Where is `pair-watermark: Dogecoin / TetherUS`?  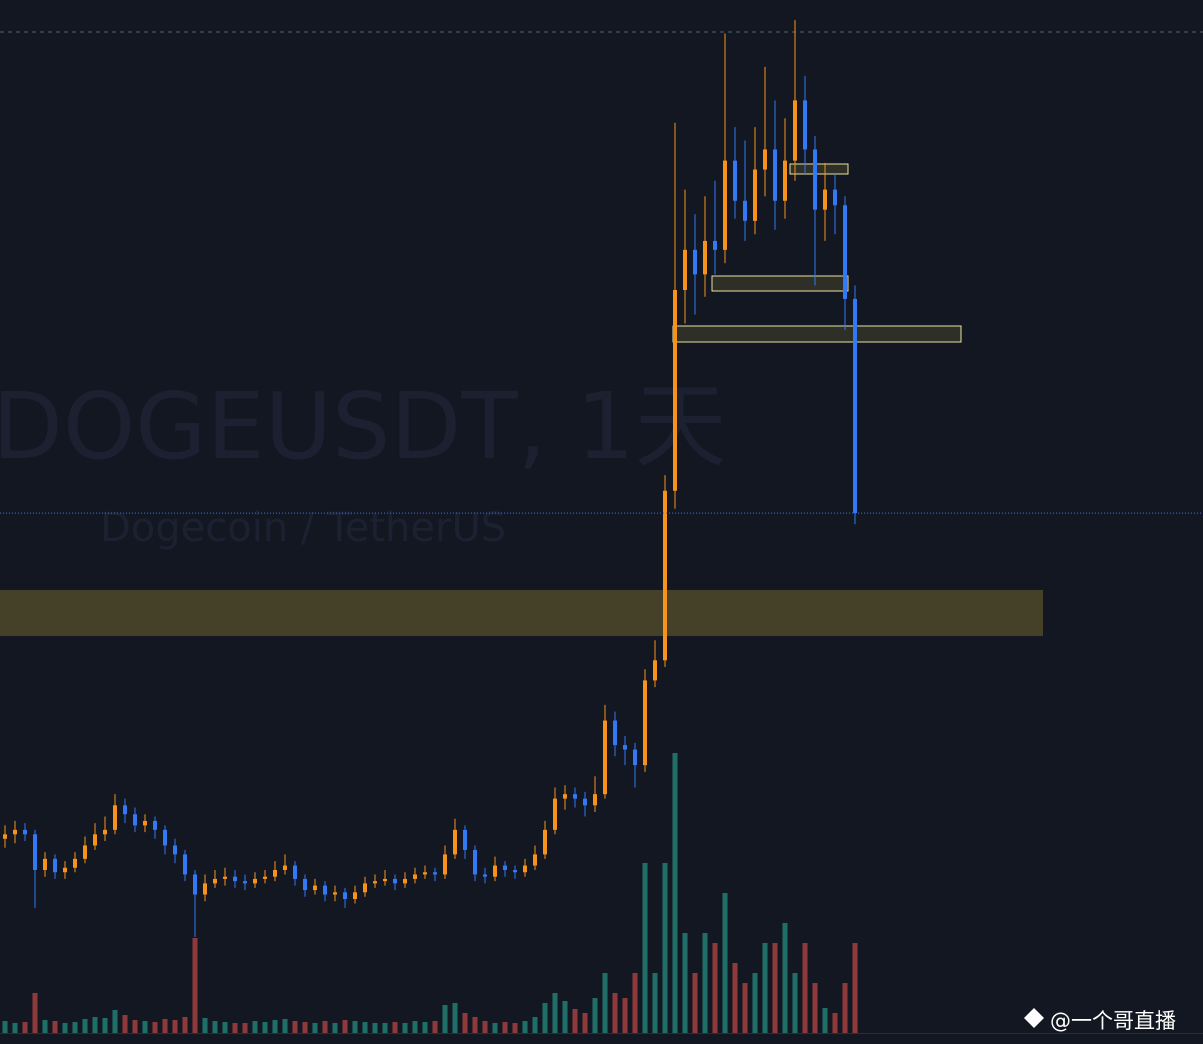
pair-watermark: Dogecoin / TetherUS is located at coordinates (303, 528).